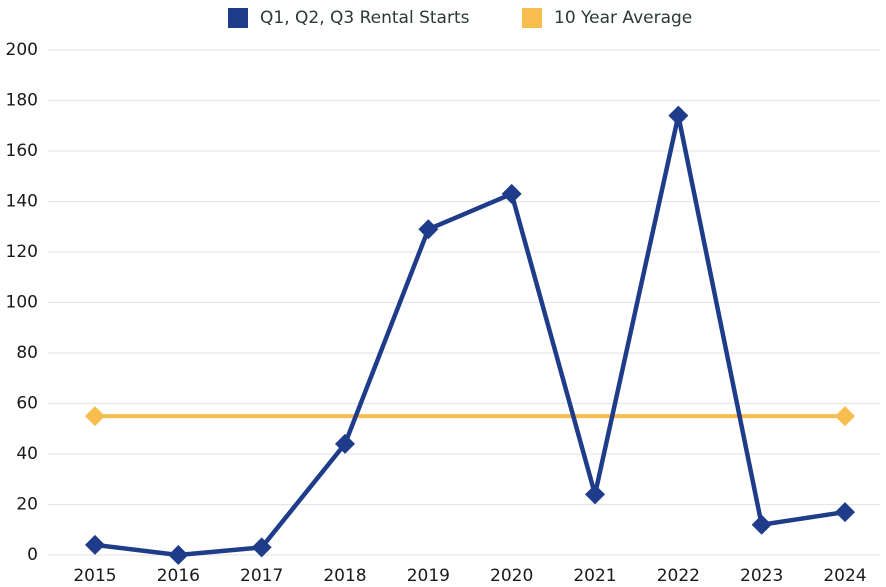  Describe the element at coordinates (27, 404) in the screenshot. I see `y-tick-label: 60` at that location.